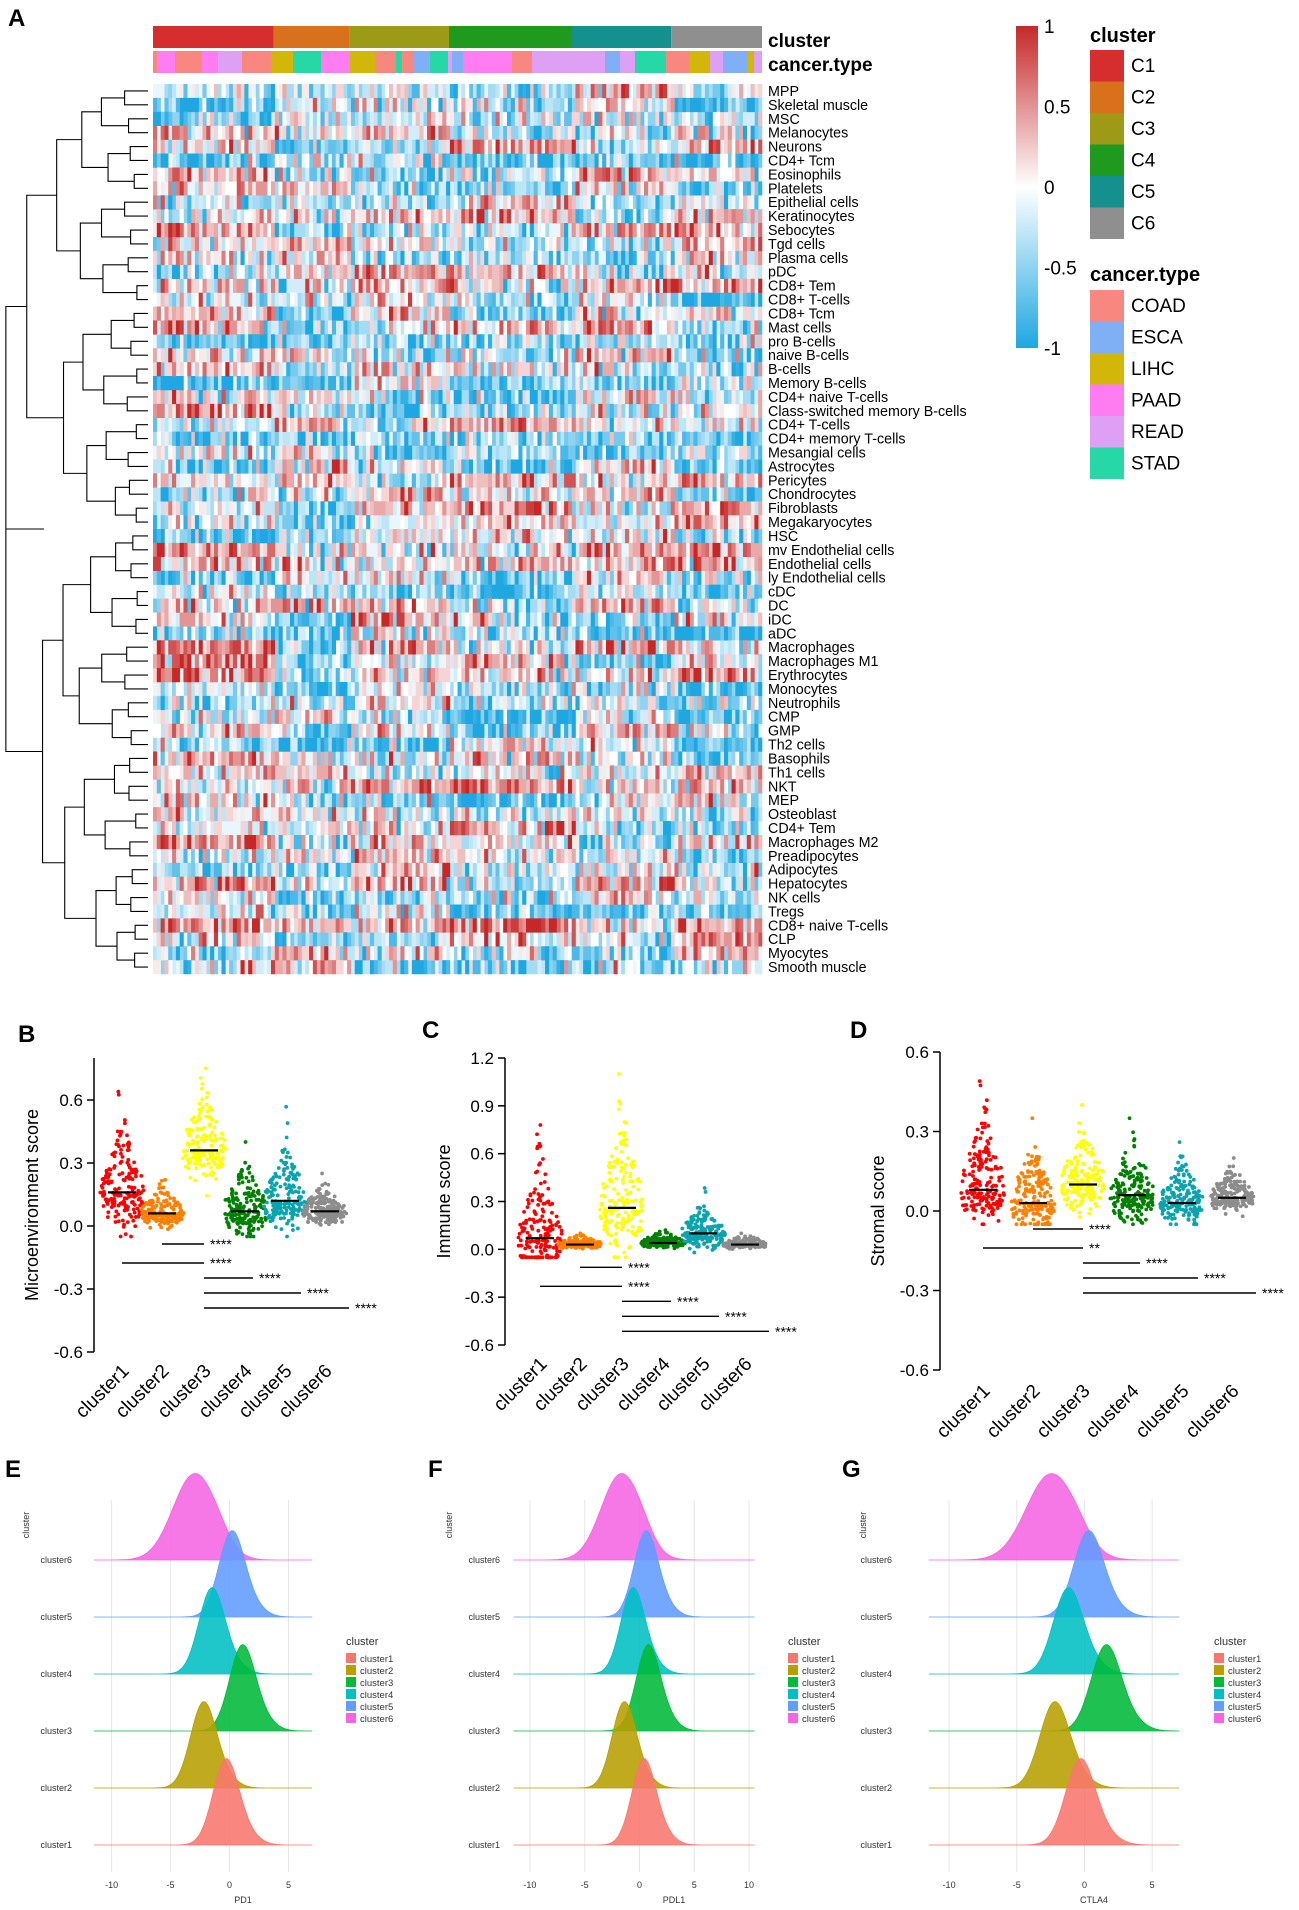  I want to click on y-tick-label: 0.0, so click(71, 1226).